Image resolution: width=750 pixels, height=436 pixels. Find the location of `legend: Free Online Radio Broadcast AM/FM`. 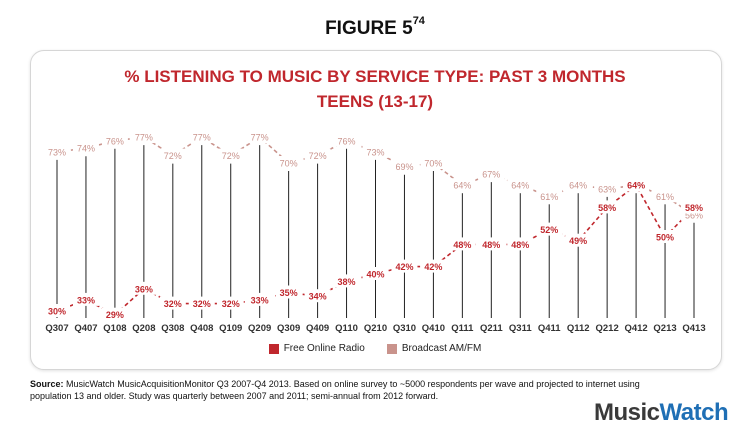

legend: Free Online Radio Broadcast AM/FM is located at coordinates (375, 348).